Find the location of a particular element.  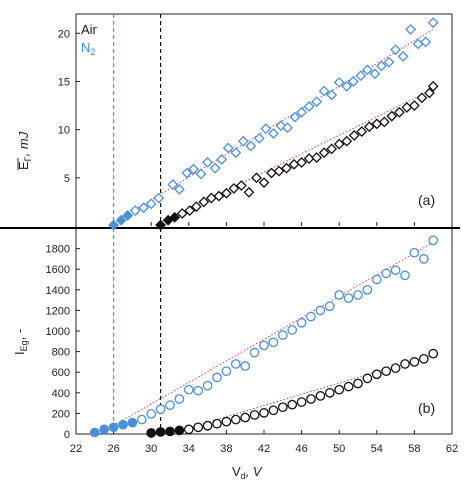

panel-a-point-air-filled is located at coordinates (175, 217).